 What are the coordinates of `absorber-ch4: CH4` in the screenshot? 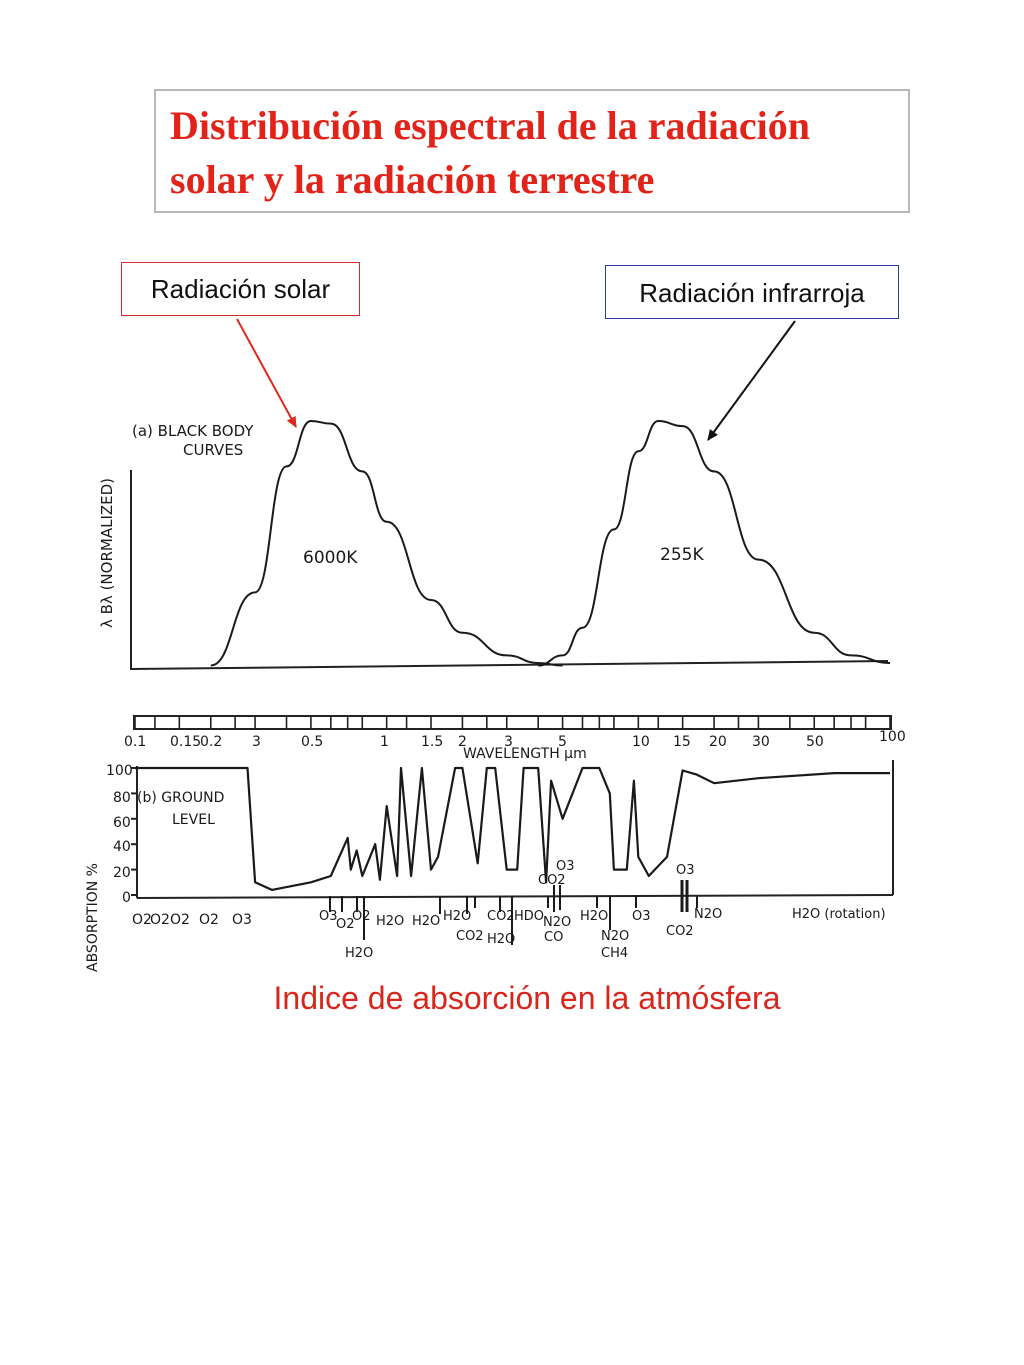 It's located at (614, 953).